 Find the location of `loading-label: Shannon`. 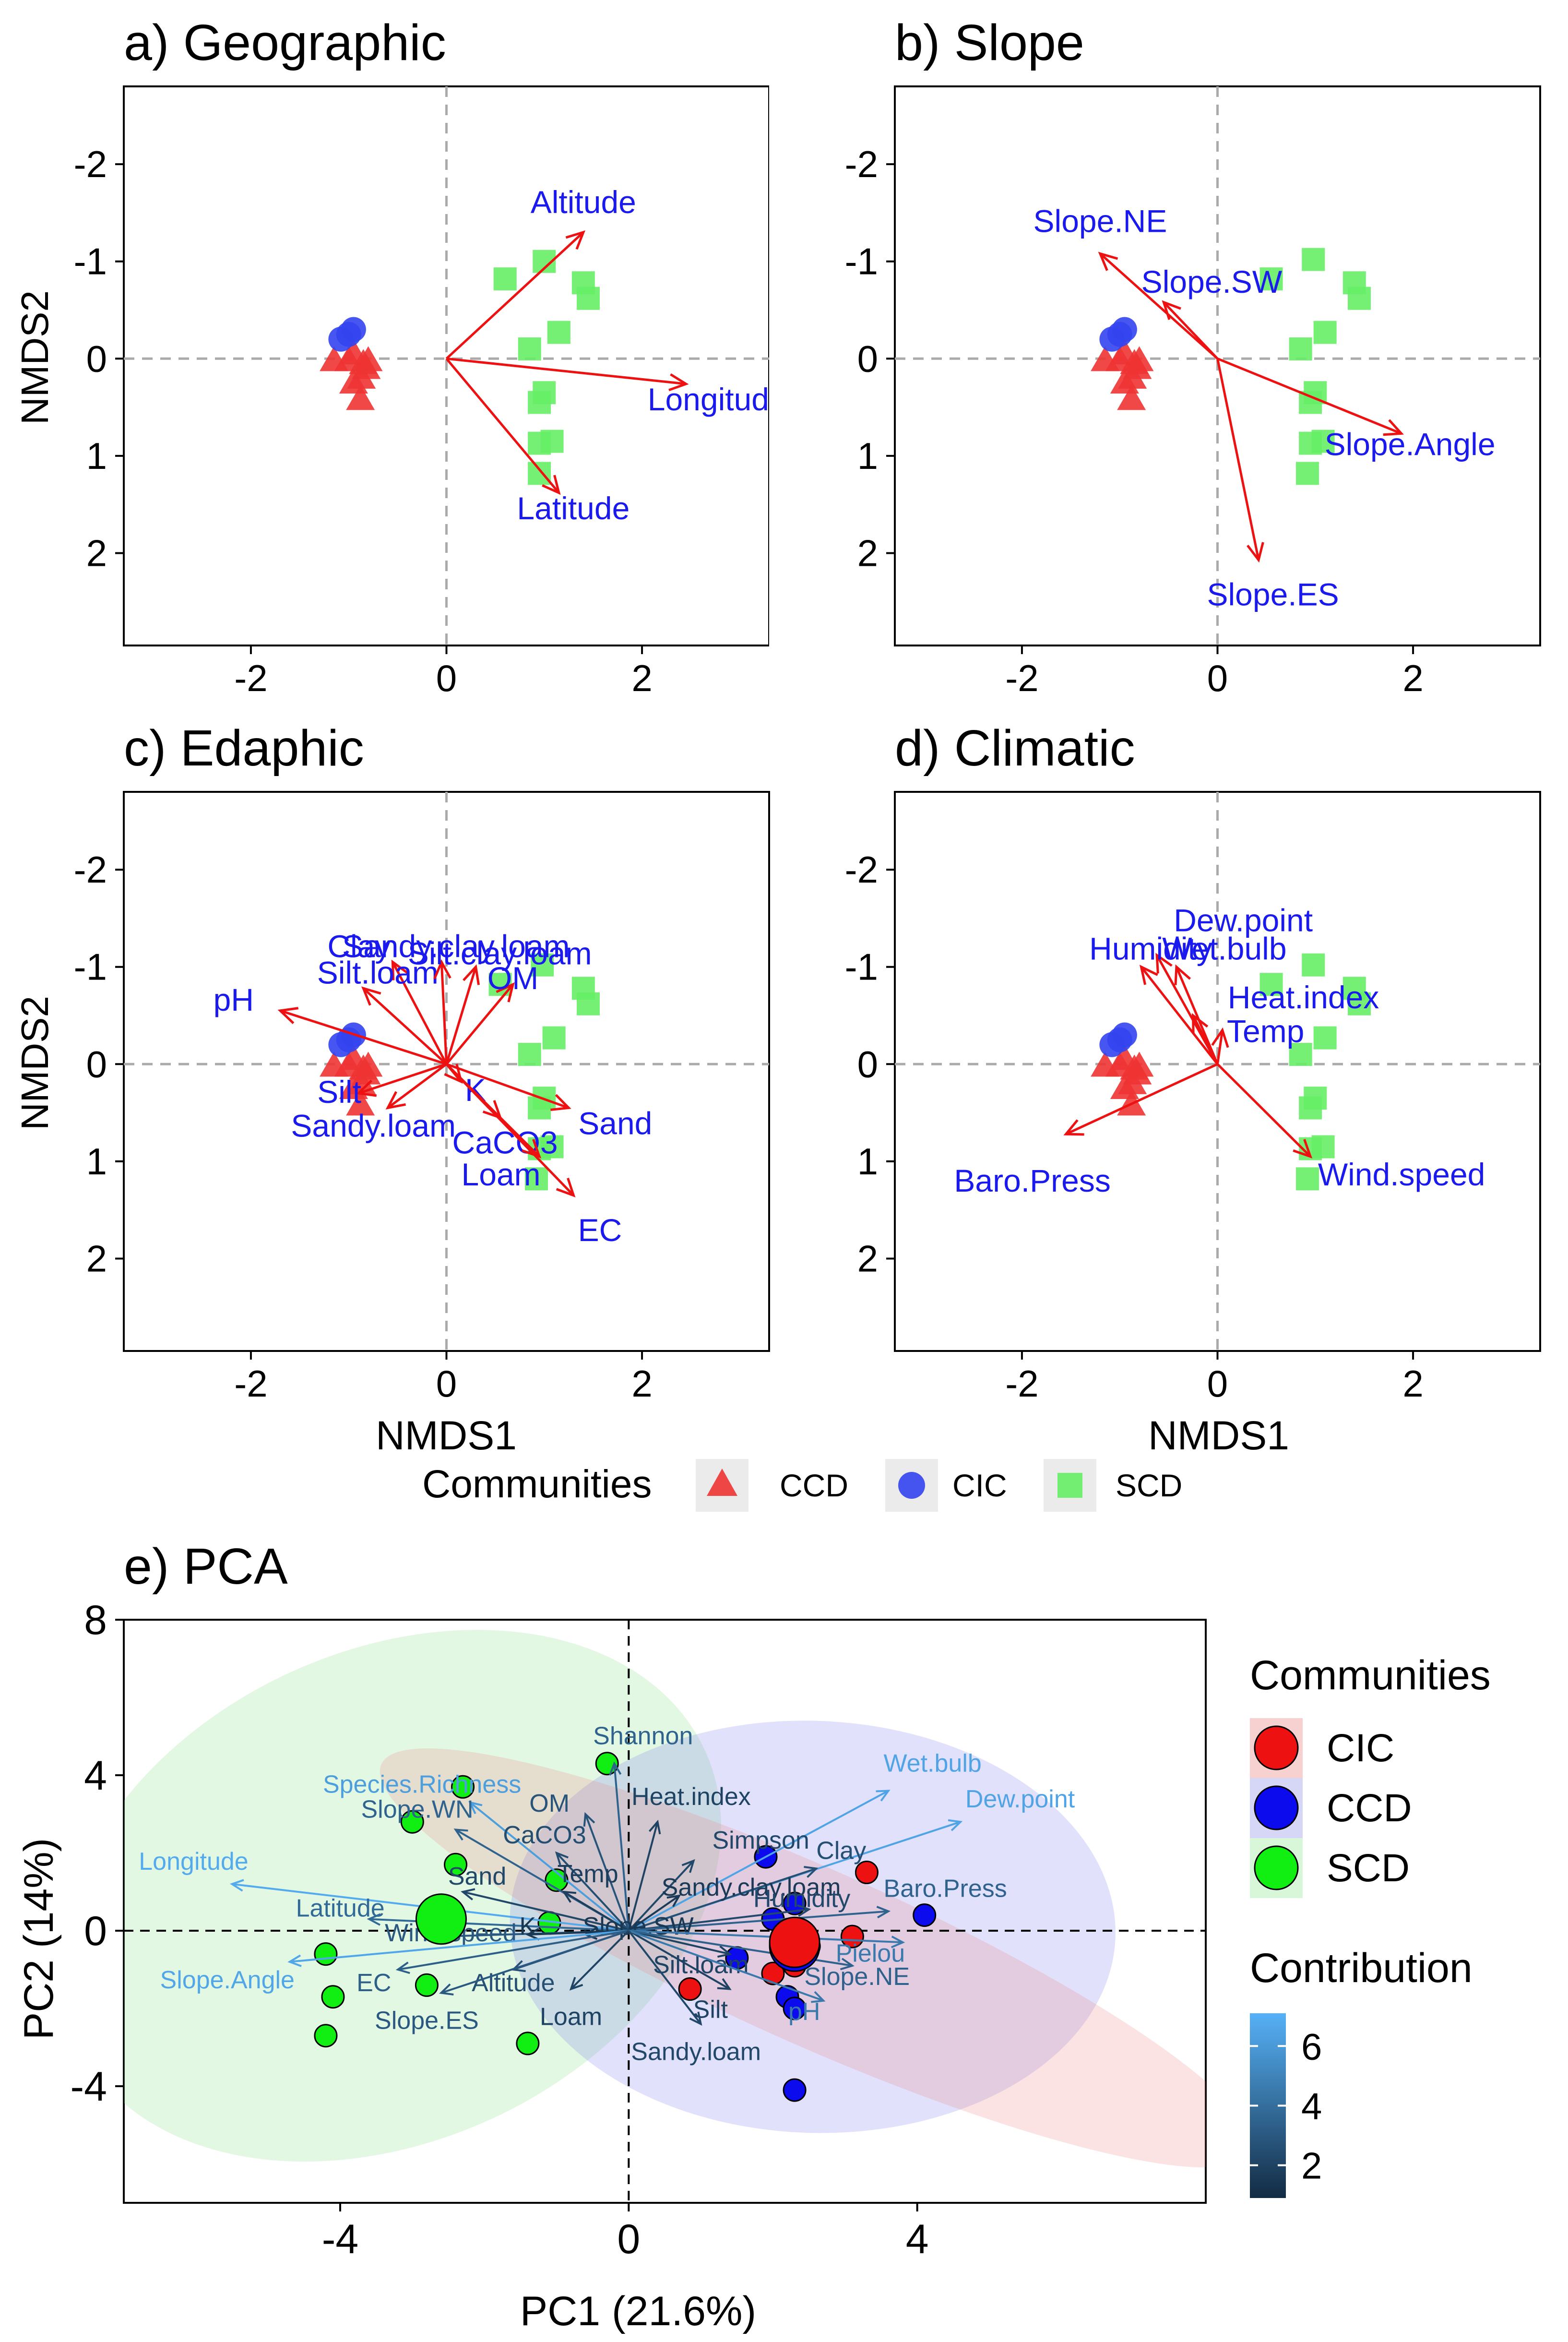

loading-label: Shannon is located at coordinates (643, 1736).